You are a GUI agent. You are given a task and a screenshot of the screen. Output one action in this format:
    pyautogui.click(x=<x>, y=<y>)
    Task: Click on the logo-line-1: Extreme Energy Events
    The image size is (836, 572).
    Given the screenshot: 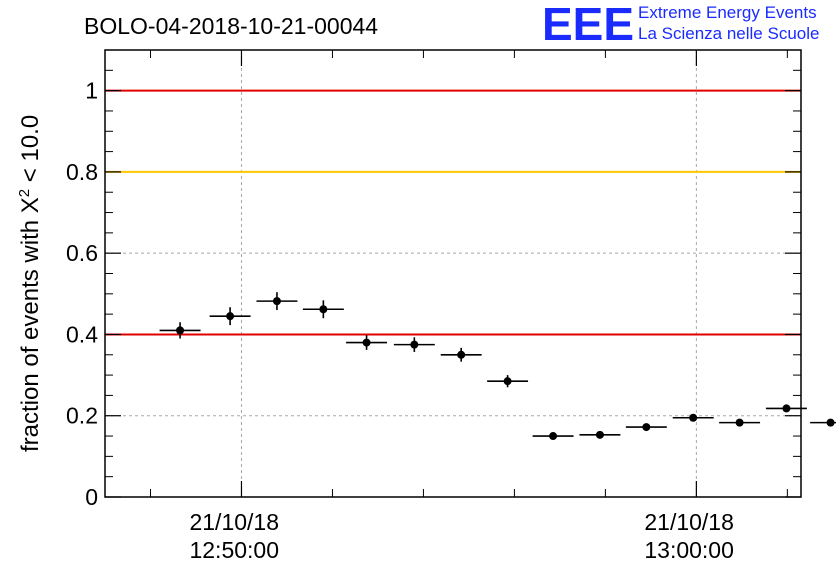 What is the action you would take?
    pyautogui.click(x=727, y=12)
    